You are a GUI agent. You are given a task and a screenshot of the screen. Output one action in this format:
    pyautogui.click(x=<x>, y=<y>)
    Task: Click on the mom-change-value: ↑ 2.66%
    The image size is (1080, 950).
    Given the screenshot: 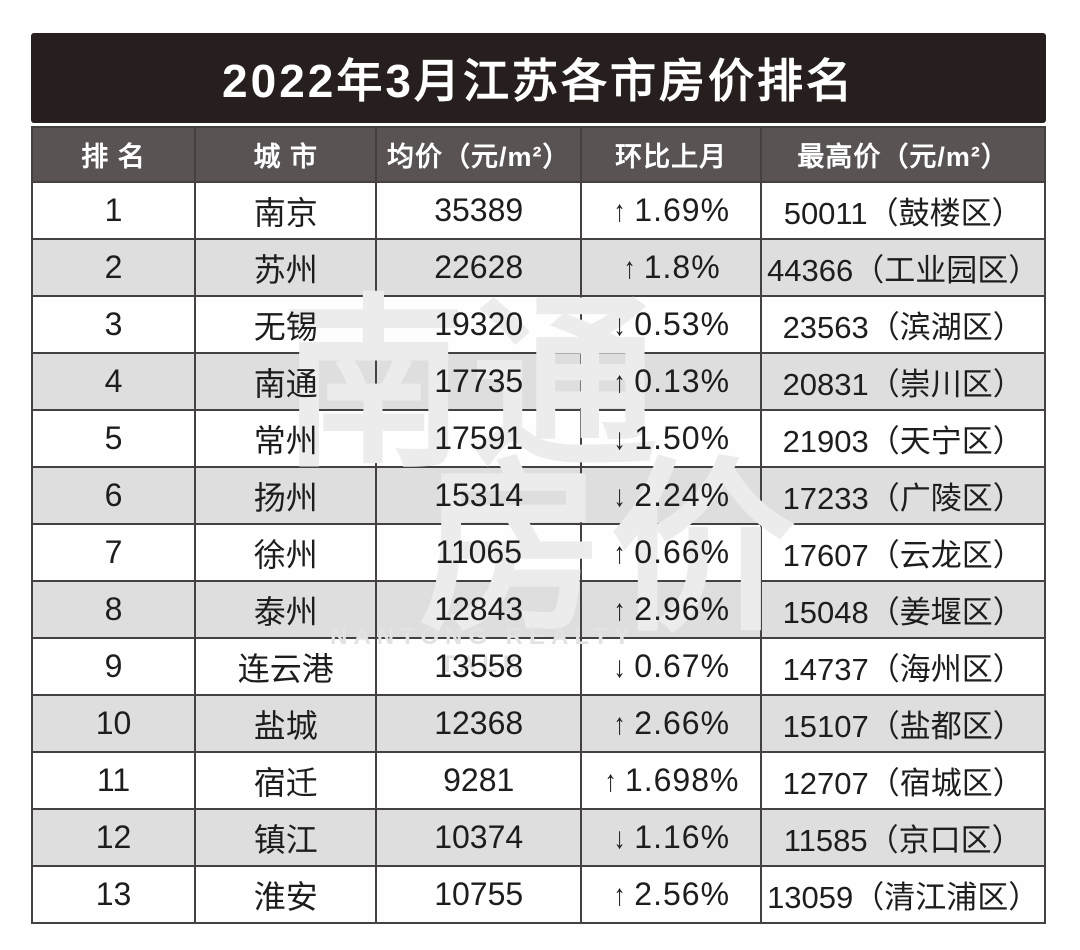 What is the action you would take?
    pyautogui.click(x=671, y=723)
    